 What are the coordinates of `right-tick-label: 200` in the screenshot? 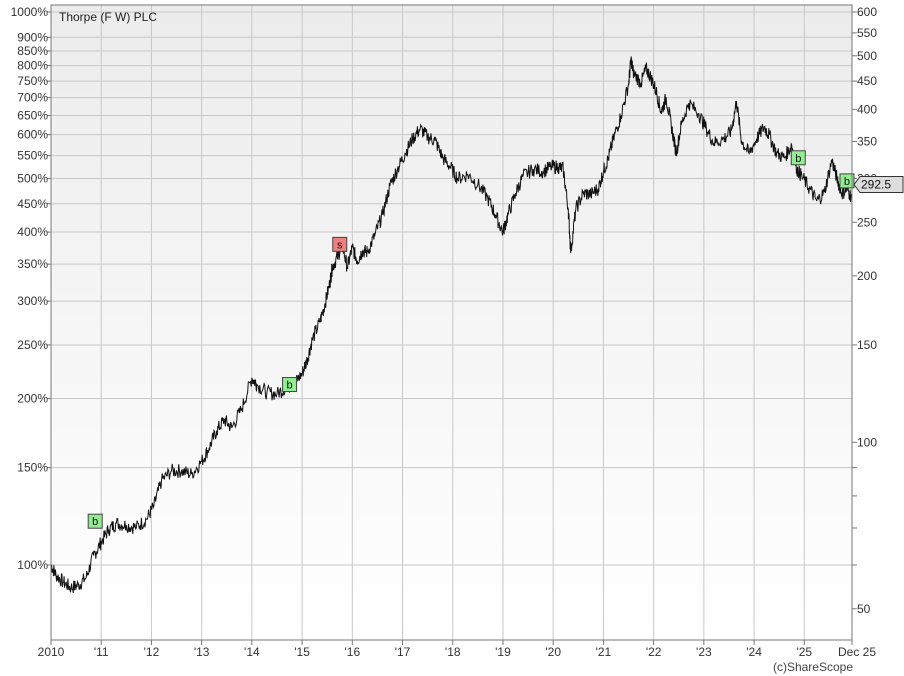 It's located at (867, 276).